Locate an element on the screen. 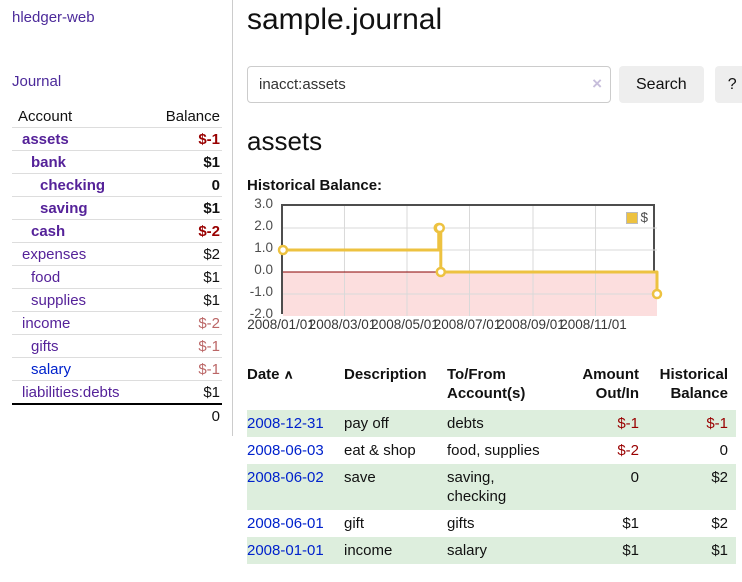  account-link-income: income is located at coordinates (46, 323).